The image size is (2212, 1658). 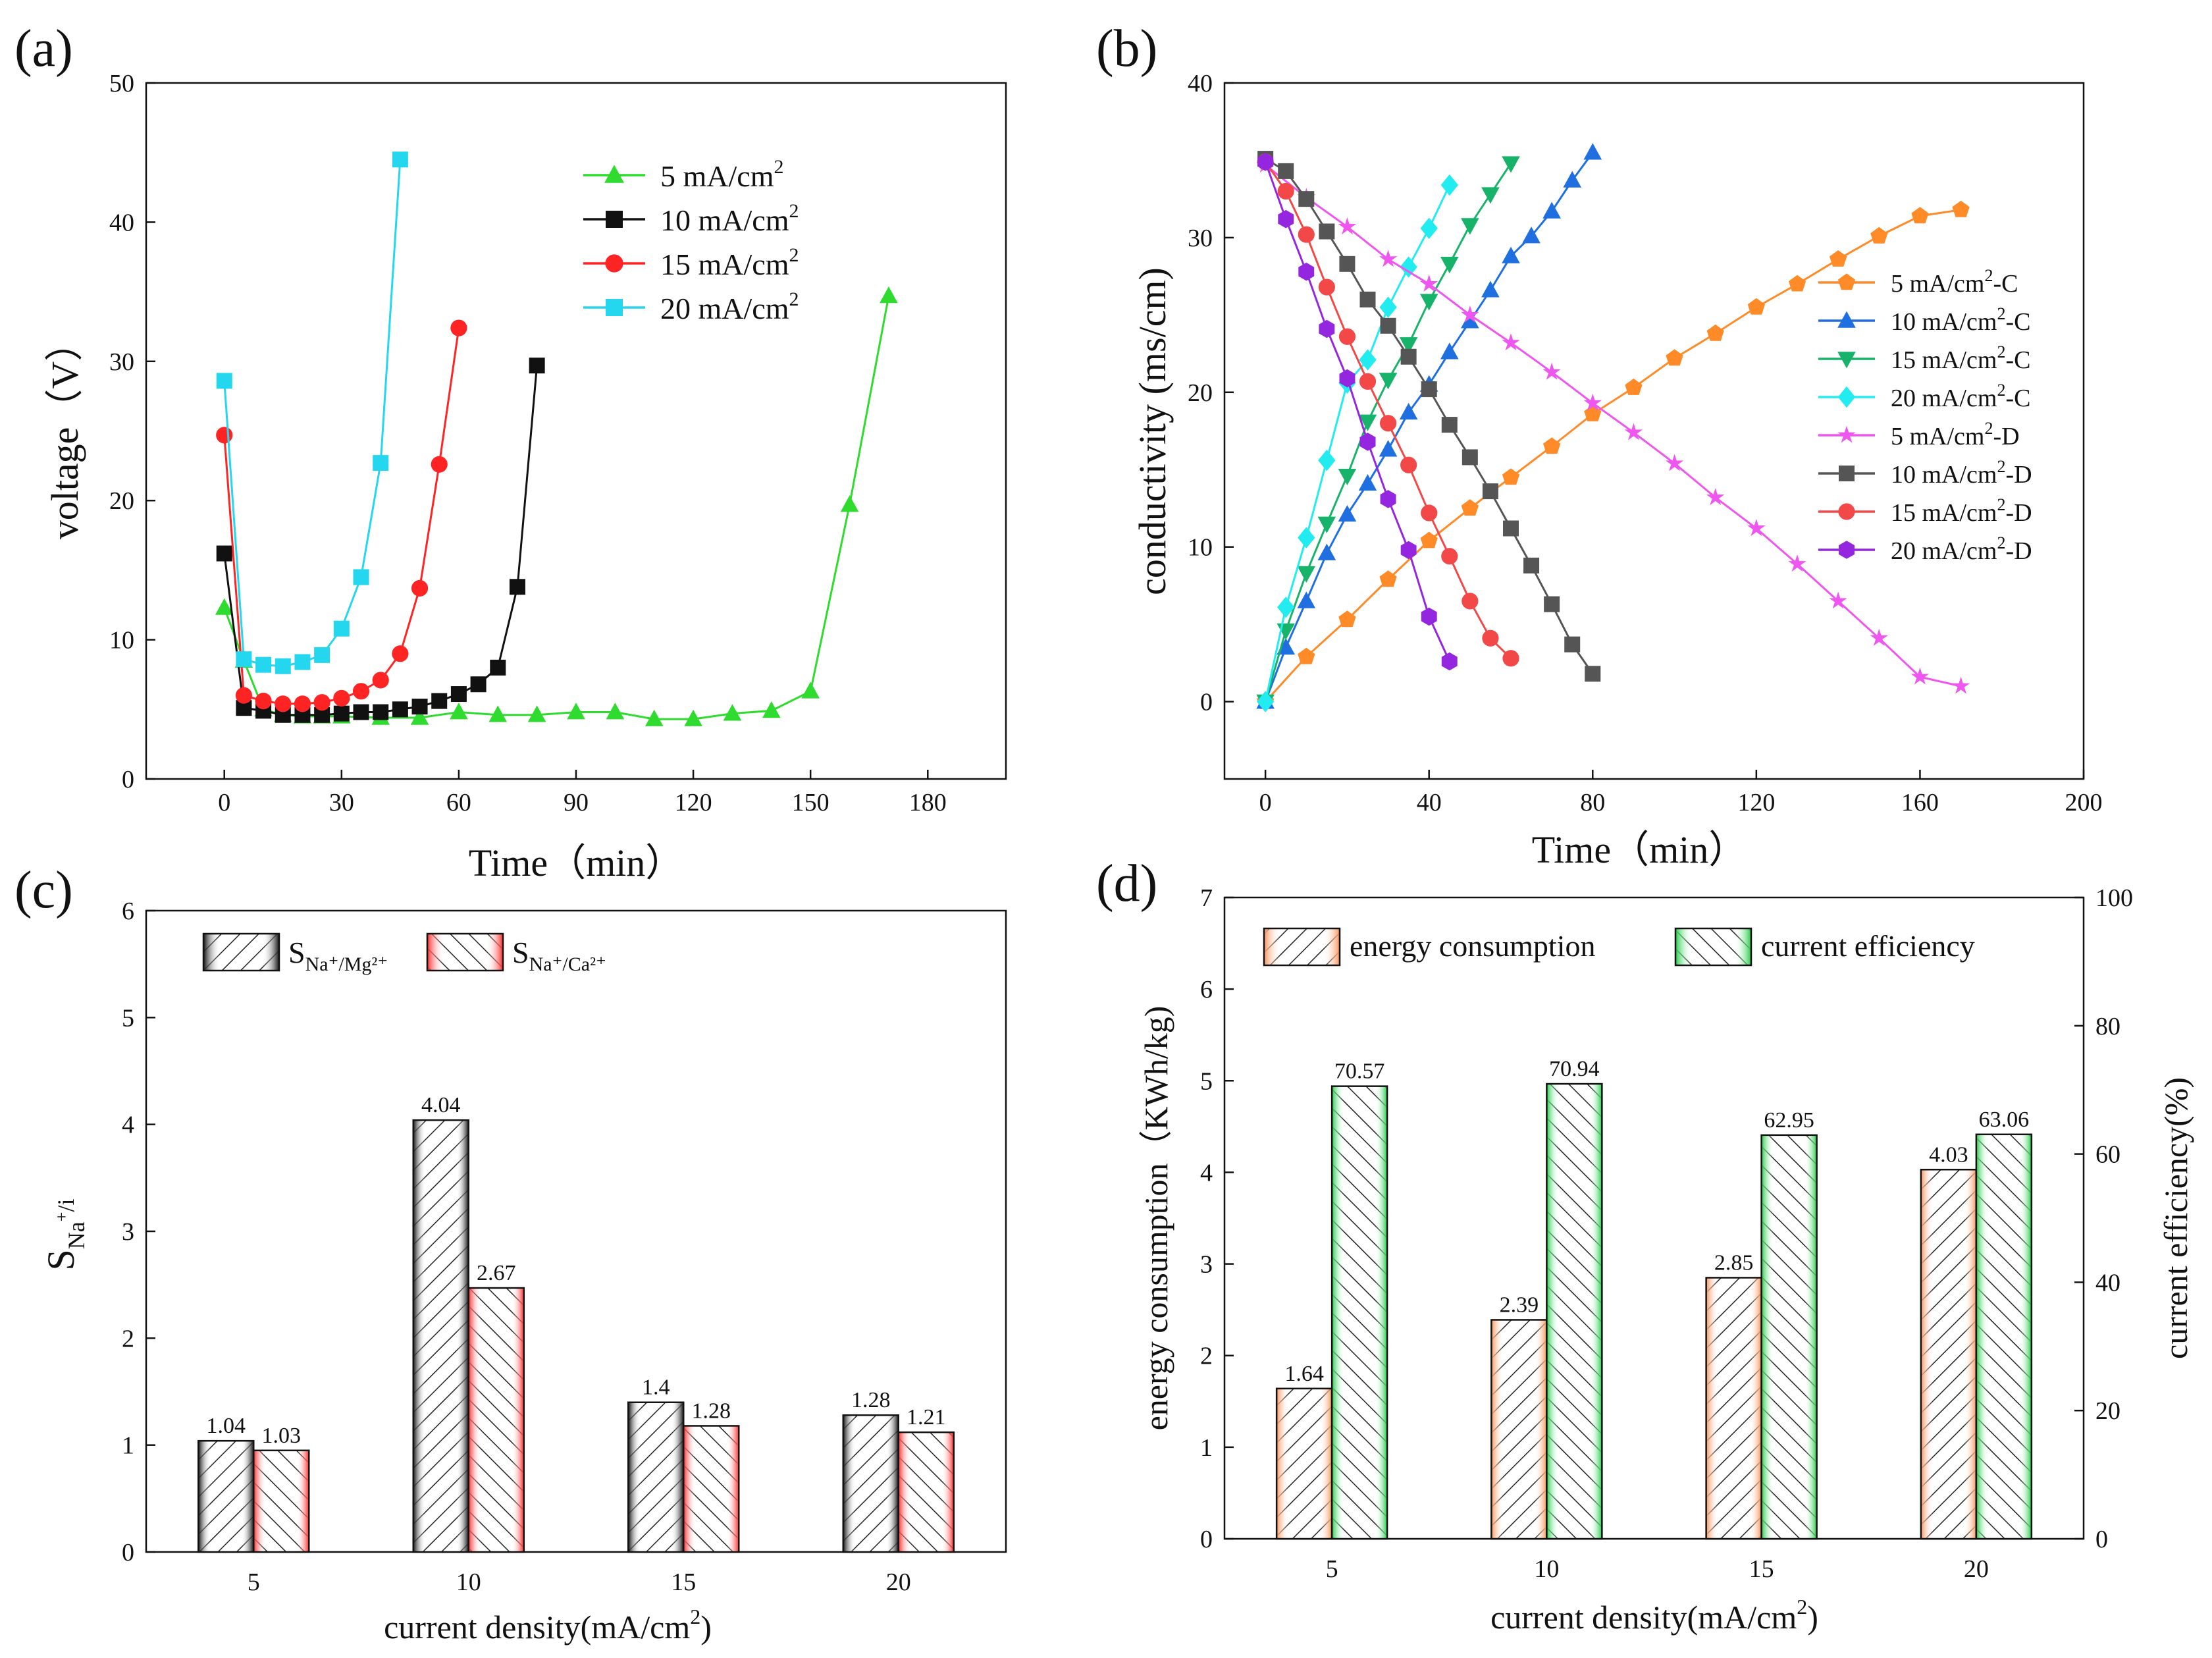 What do you see at coordinates (1200, 84) in the screenshot?
I see `y-tick-label: 40` at bounding box center [1200, 84].